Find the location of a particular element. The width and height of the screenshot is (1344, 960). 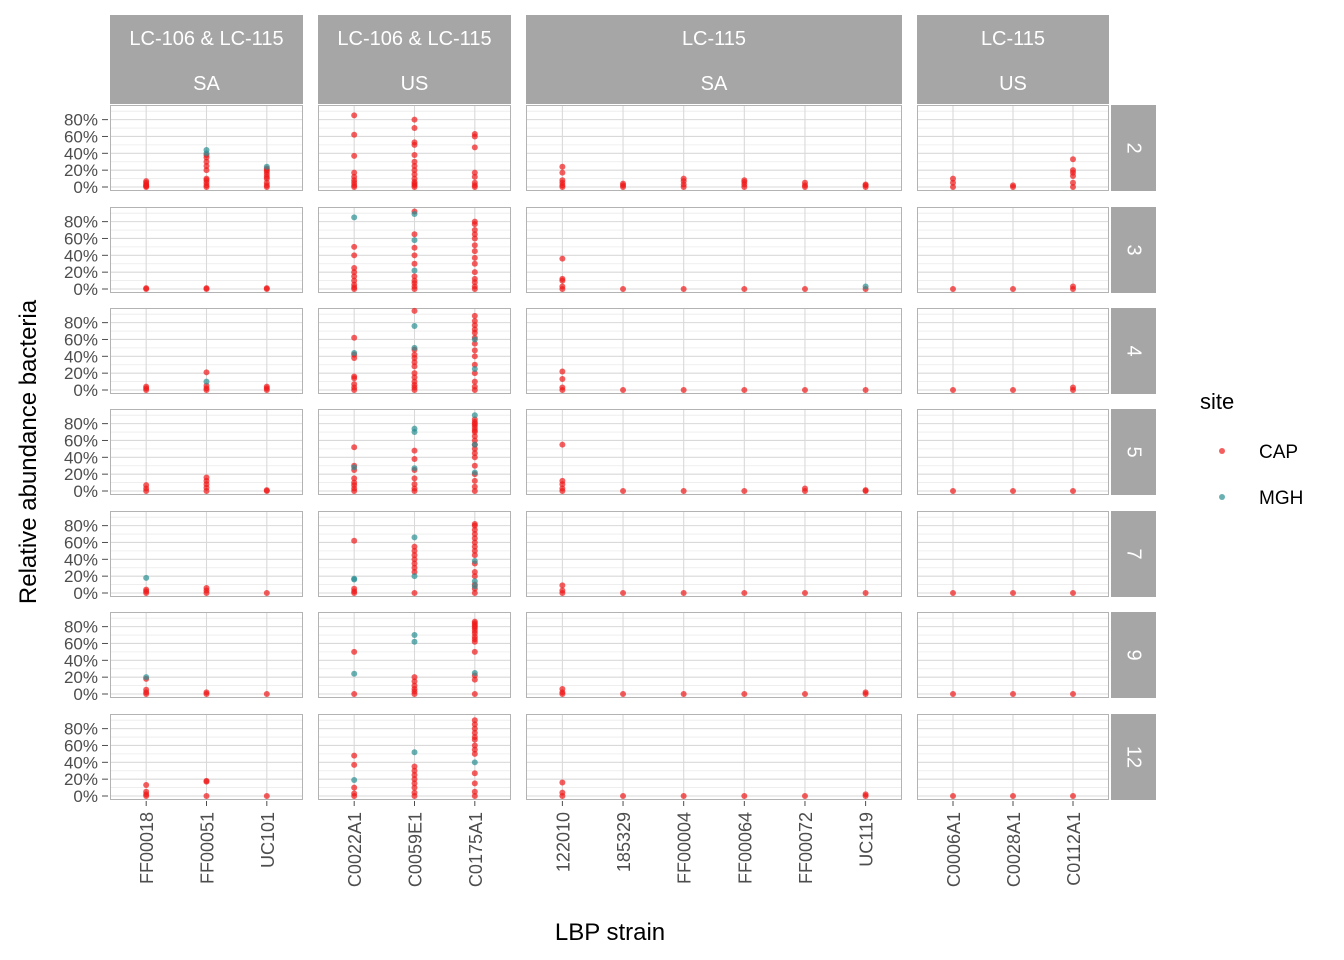

x-axis-title: LBP strain is located at coordinates (610, 932).